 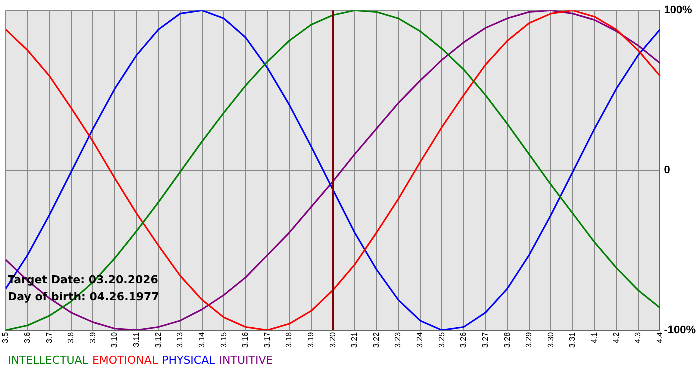 I want to click on x-tick-label: 3.30, so click(x=551, y=340).